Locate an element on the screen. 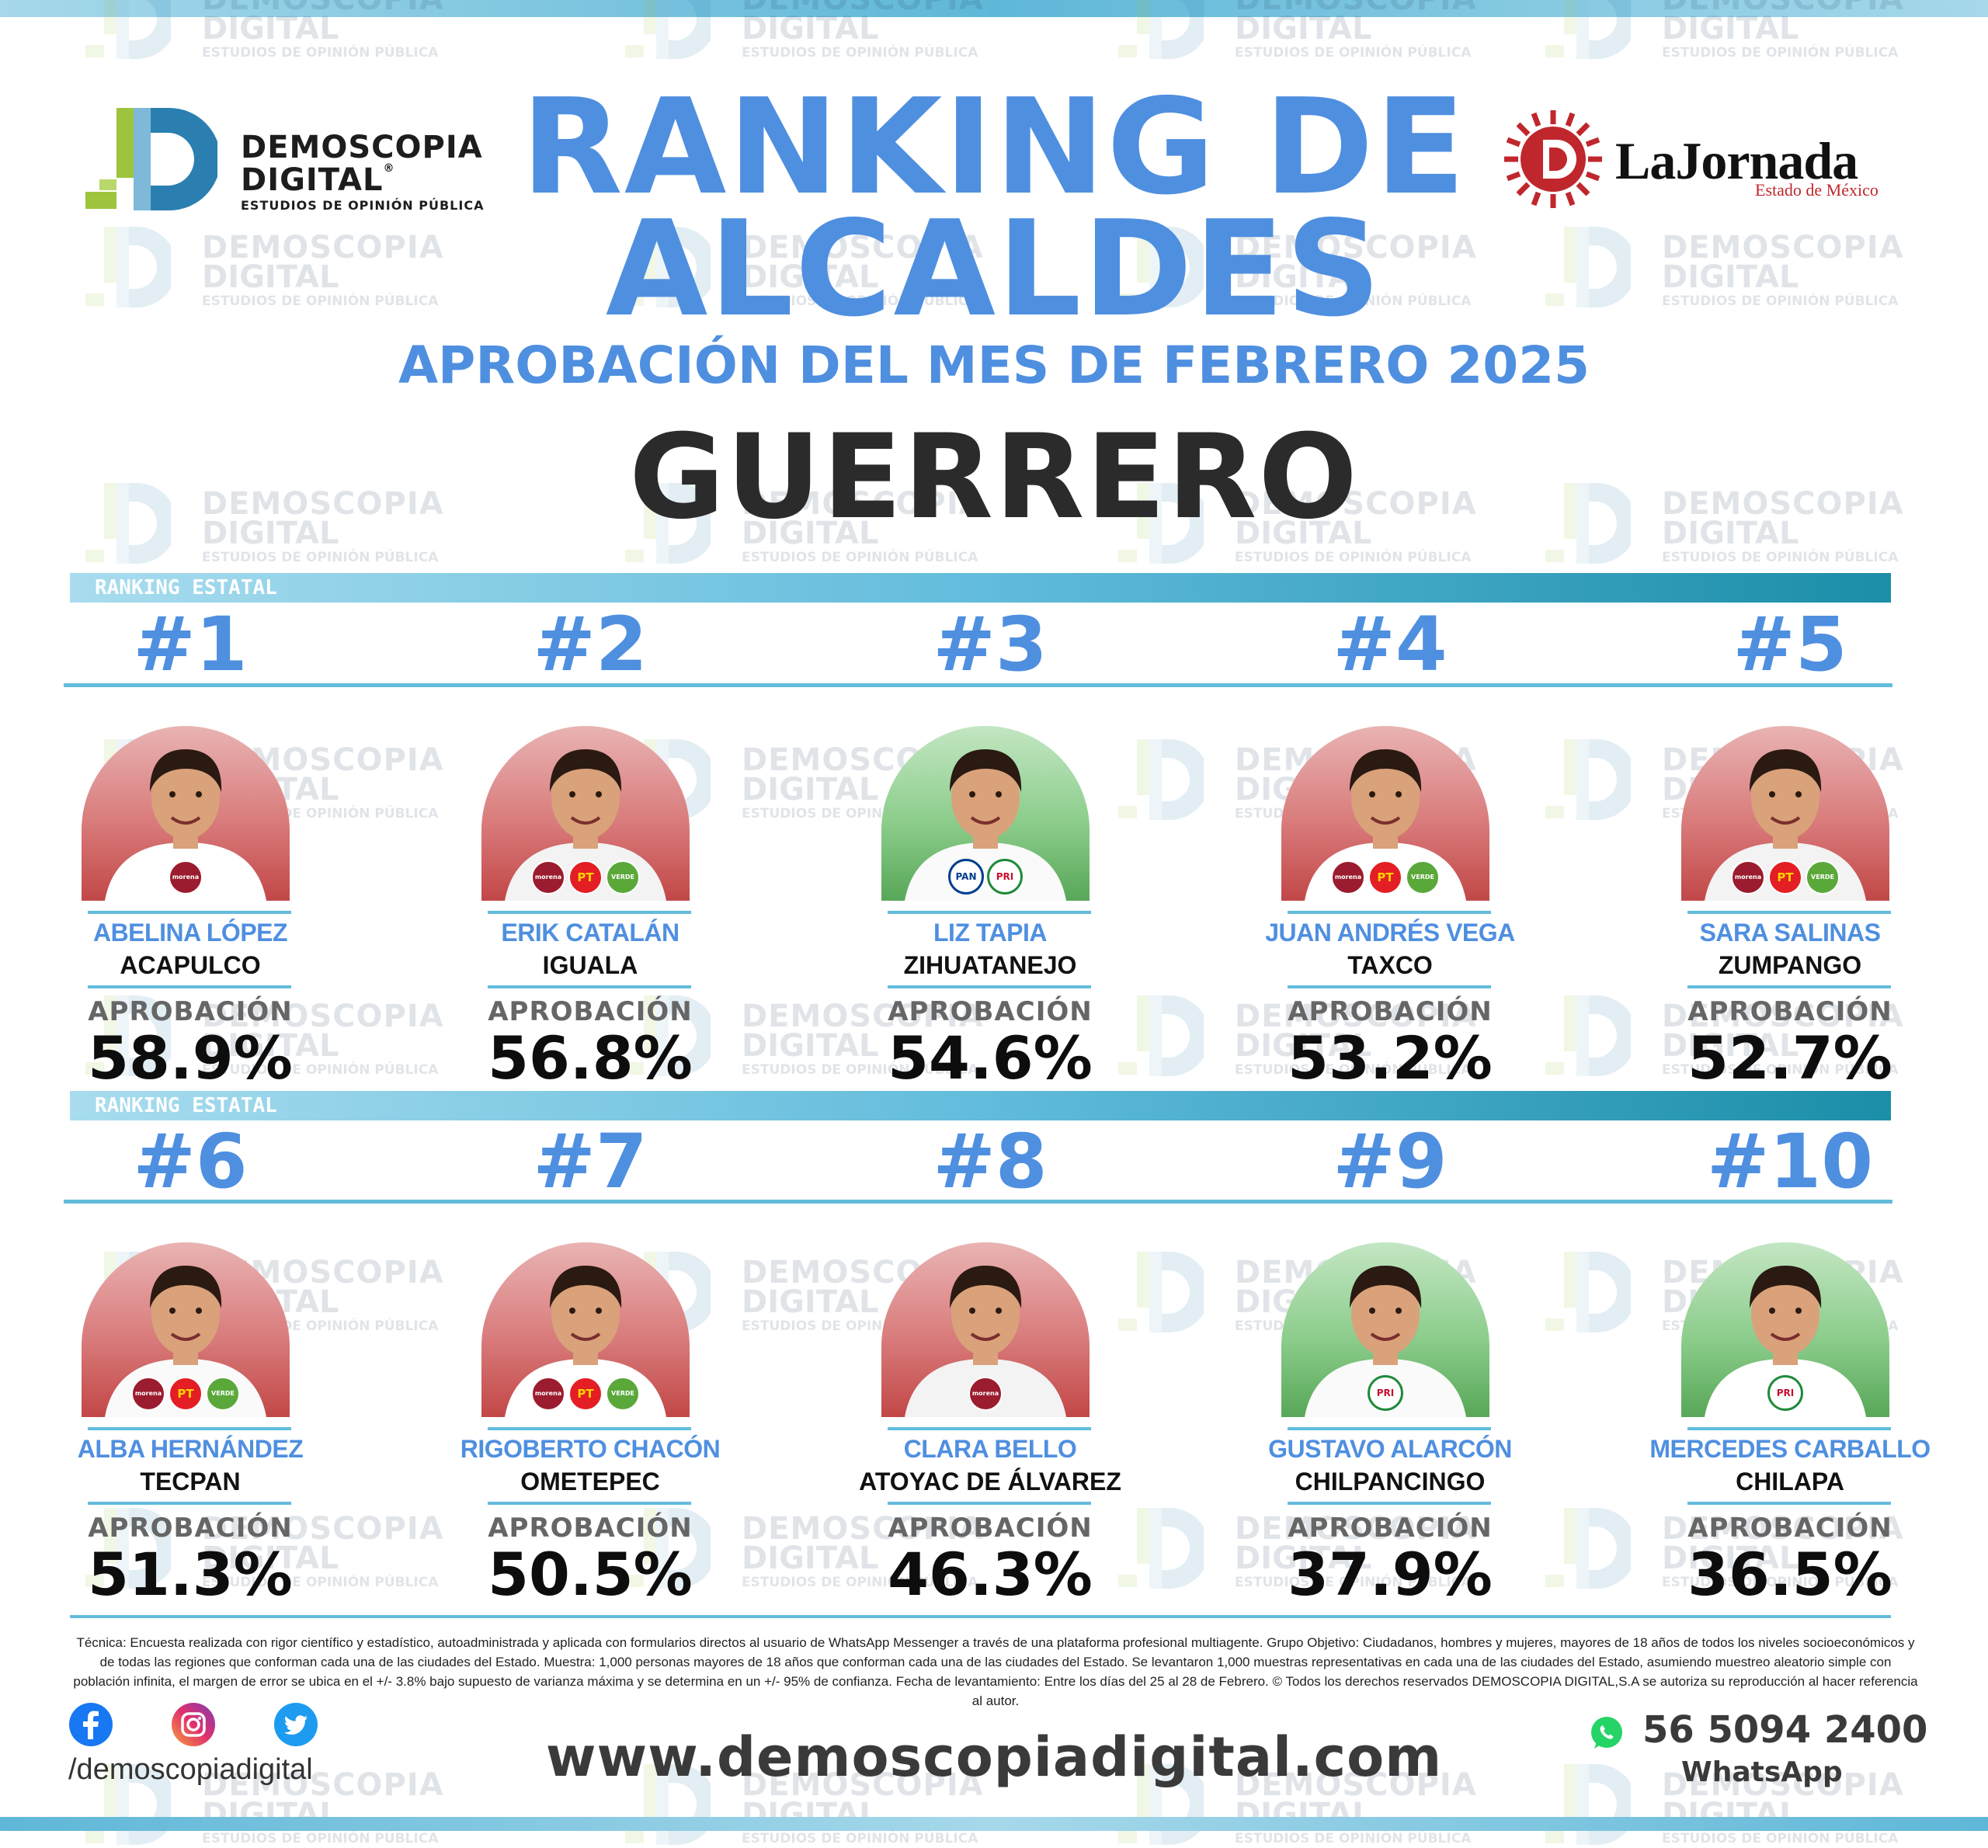 This screenshot has width=1988, height=1848. rank-number: #5 is located at coordinates (1790, 644).